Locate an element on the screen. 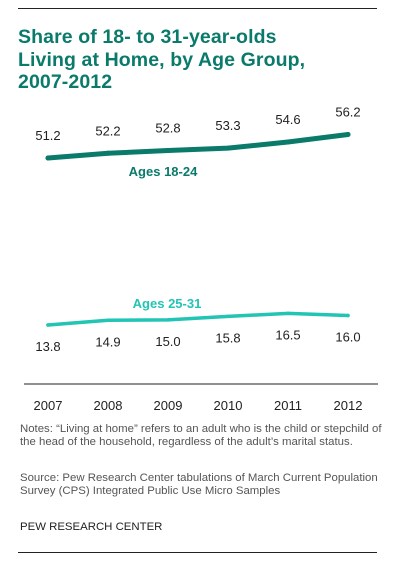 This screenshot has height=573, width=407. x-tick-label: 2010 is located at coordinates (228, 405).